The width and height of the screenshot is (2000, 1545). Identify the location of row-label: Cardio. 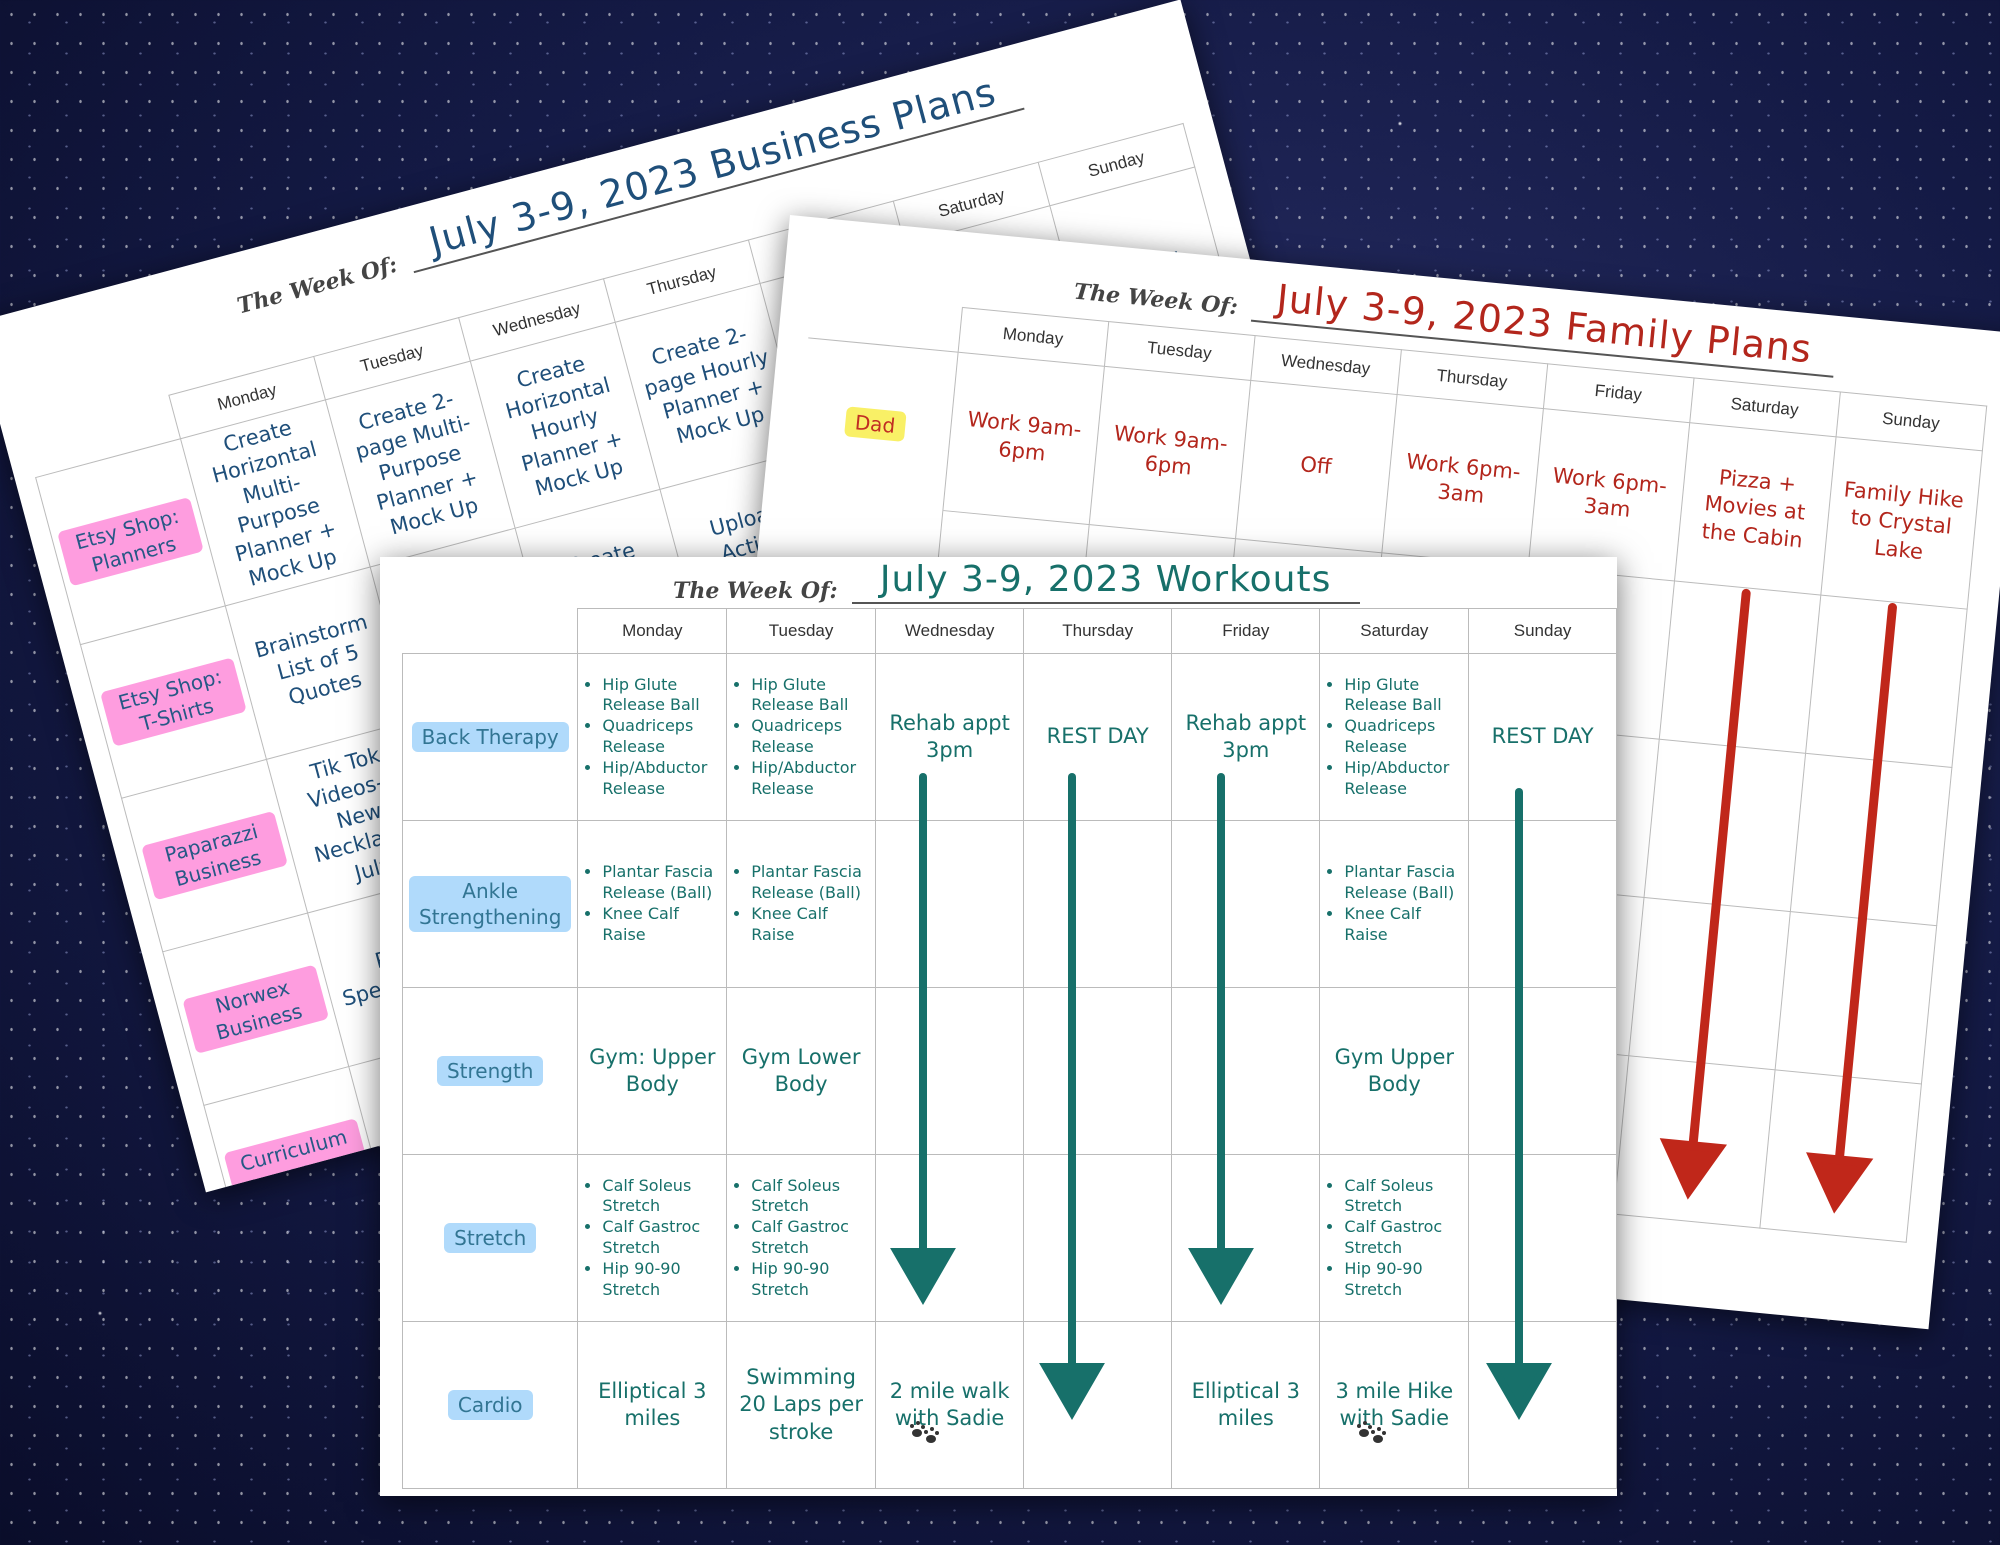
(490, 1405).